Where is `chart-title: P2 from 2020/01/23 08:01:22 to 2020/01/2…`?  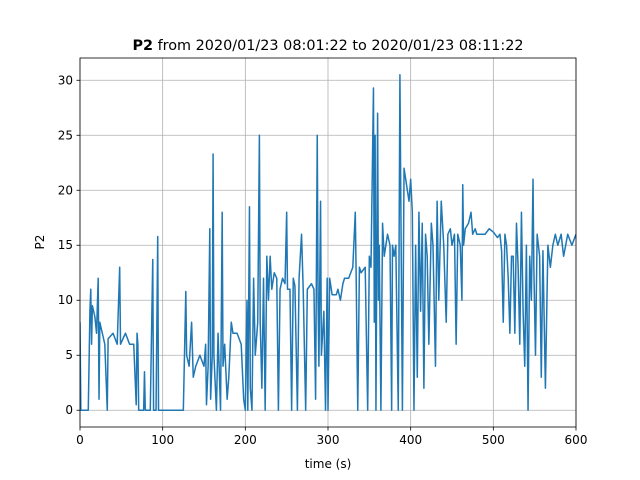 chart-title: P2 from 2020/01/23 08:01:22 to 2020/01/2… is located at coordinates (327, 46).